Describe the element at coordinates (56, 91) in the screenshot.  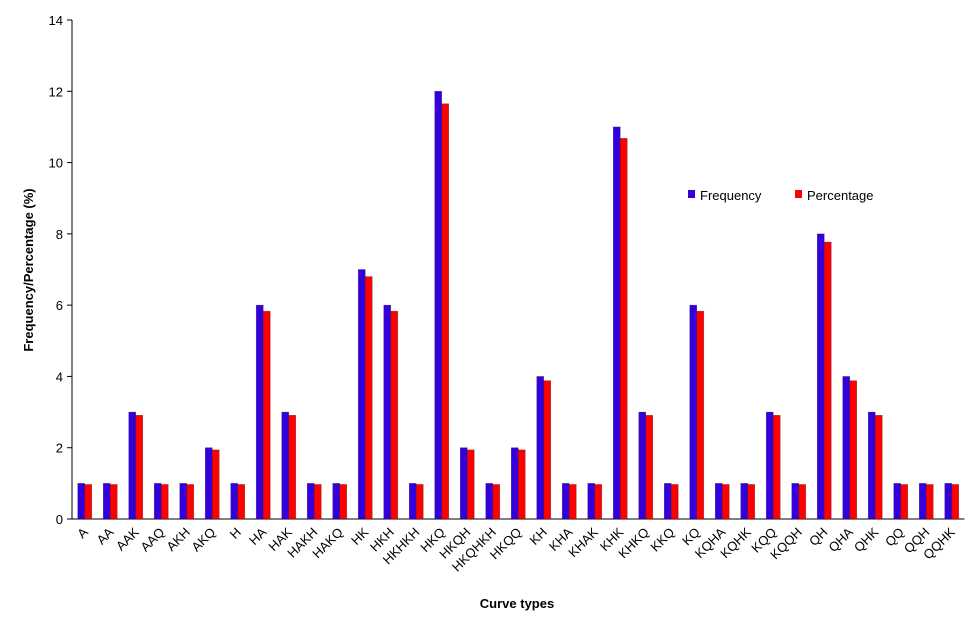
I see `y-tick-label: 12` at that location.